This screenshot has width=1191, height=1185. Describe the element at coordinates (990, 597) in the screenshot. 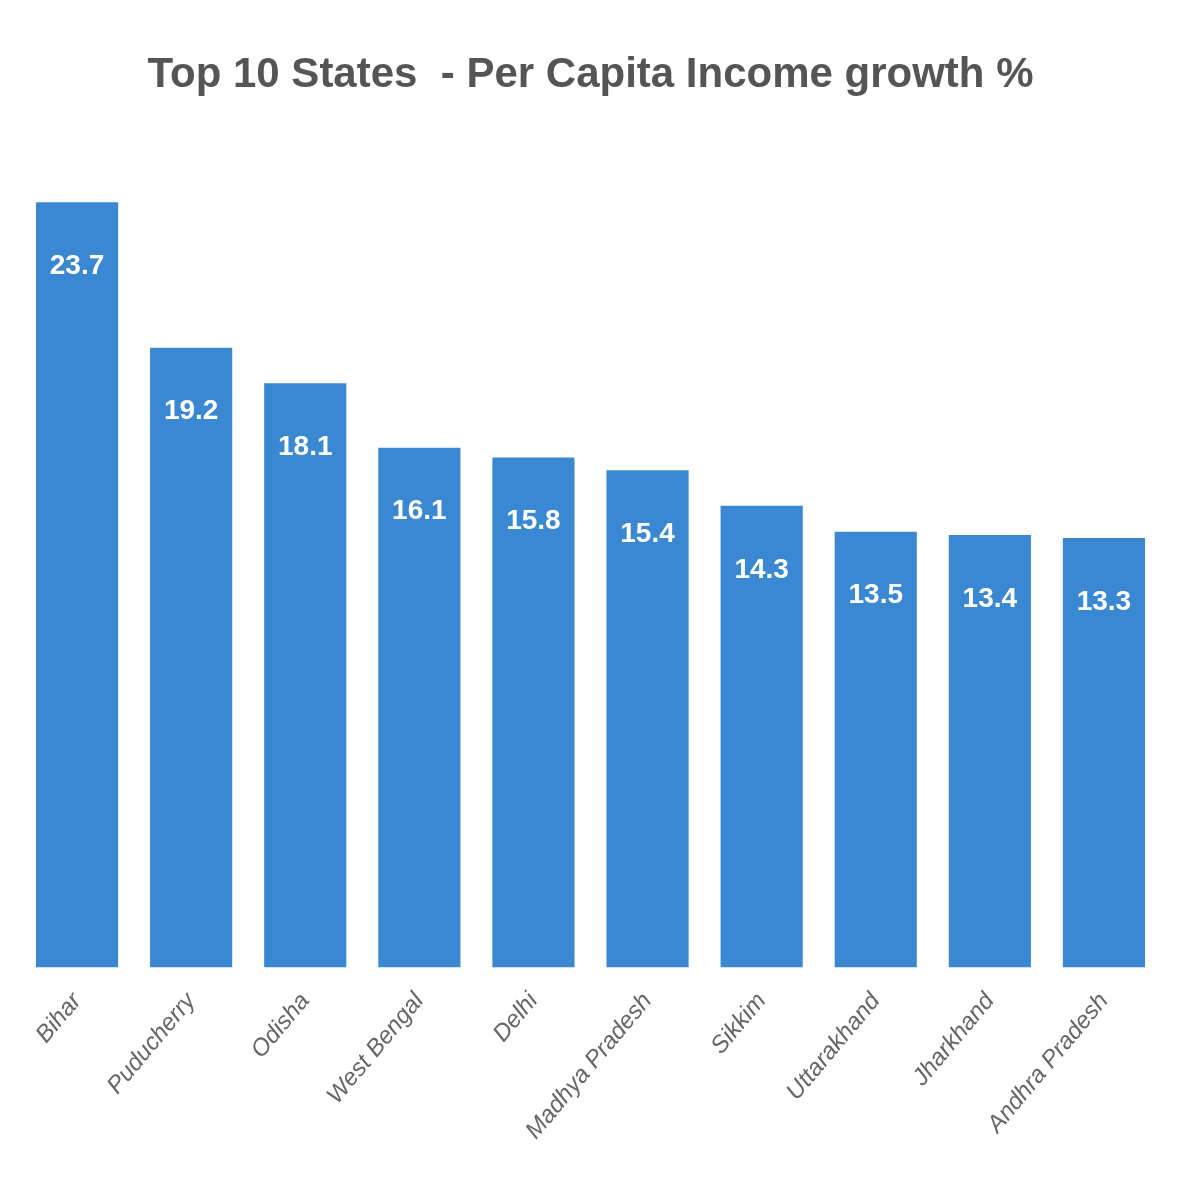

I see `data-label: 13.4` at that location.